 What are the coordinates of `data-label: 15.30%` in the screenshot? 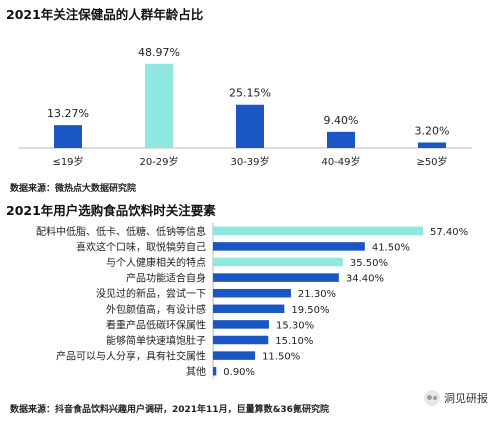 It's located at (295, 325).